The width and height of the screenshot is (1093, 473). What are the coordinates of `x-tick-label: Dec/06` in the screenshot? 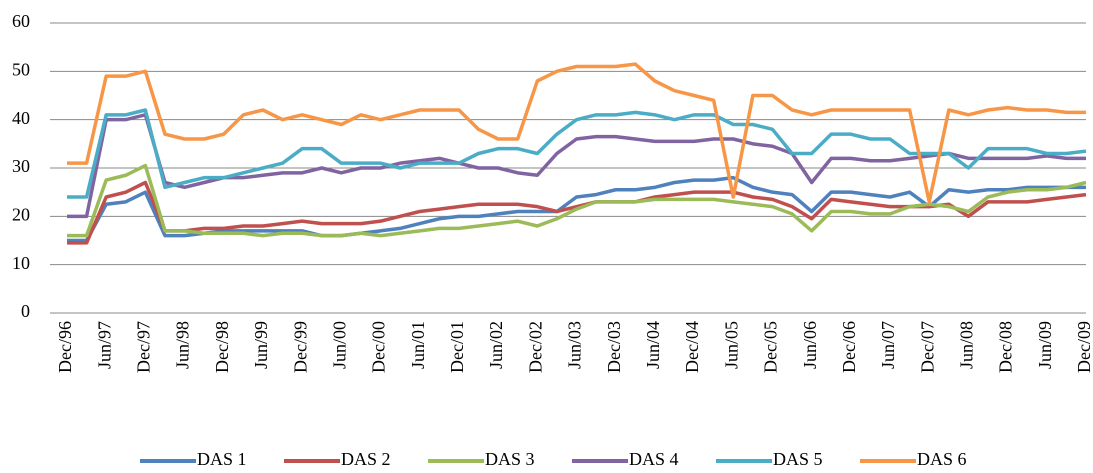 It's located at (849, 347).